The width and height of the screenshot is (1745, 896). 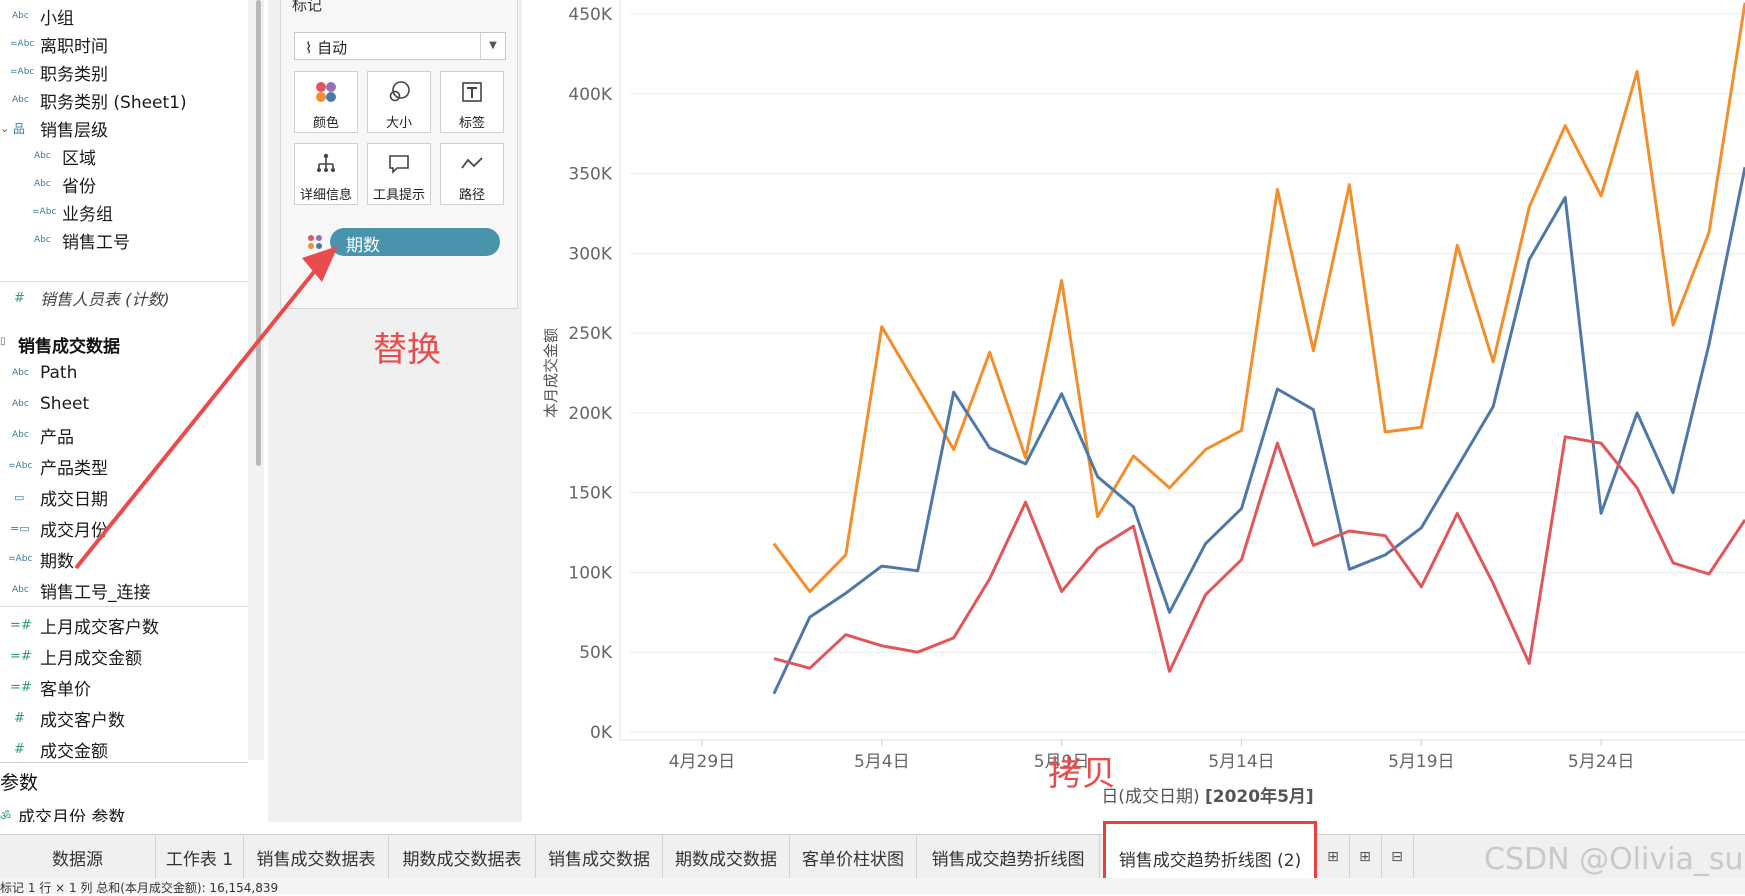 I want to click on field-deal-date: ▭ 成交日期, so click(x=124, y=497).